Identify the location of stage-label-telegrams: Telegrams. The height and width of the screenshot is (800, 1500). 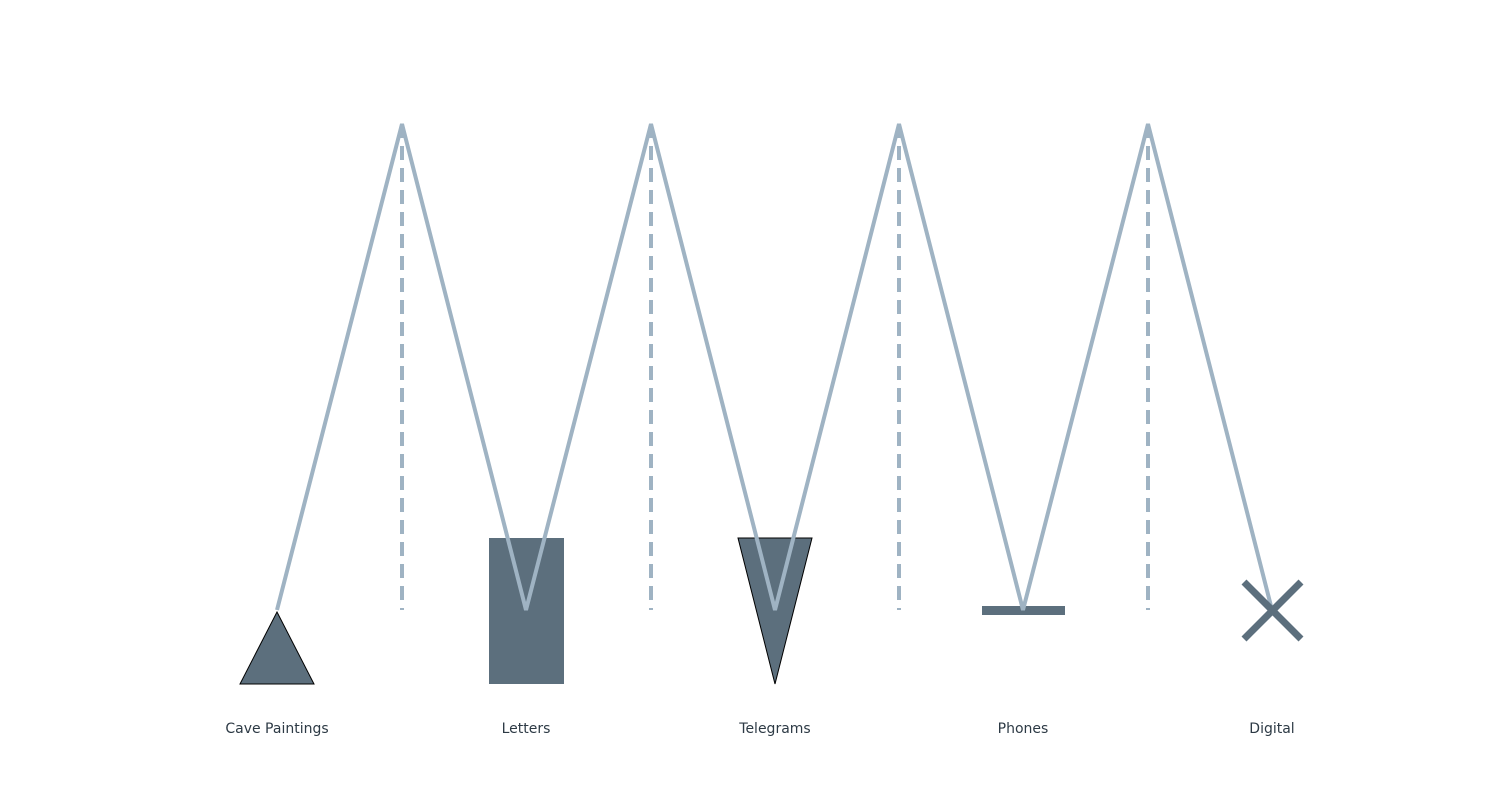
(774, 729).